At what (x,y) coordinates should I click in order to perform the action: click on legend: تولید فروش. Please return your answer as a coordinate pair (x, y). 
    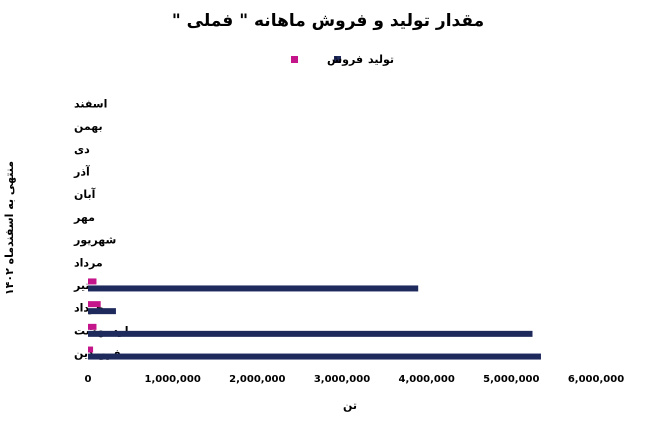
    Looking at the image, I should click on (342, 59).